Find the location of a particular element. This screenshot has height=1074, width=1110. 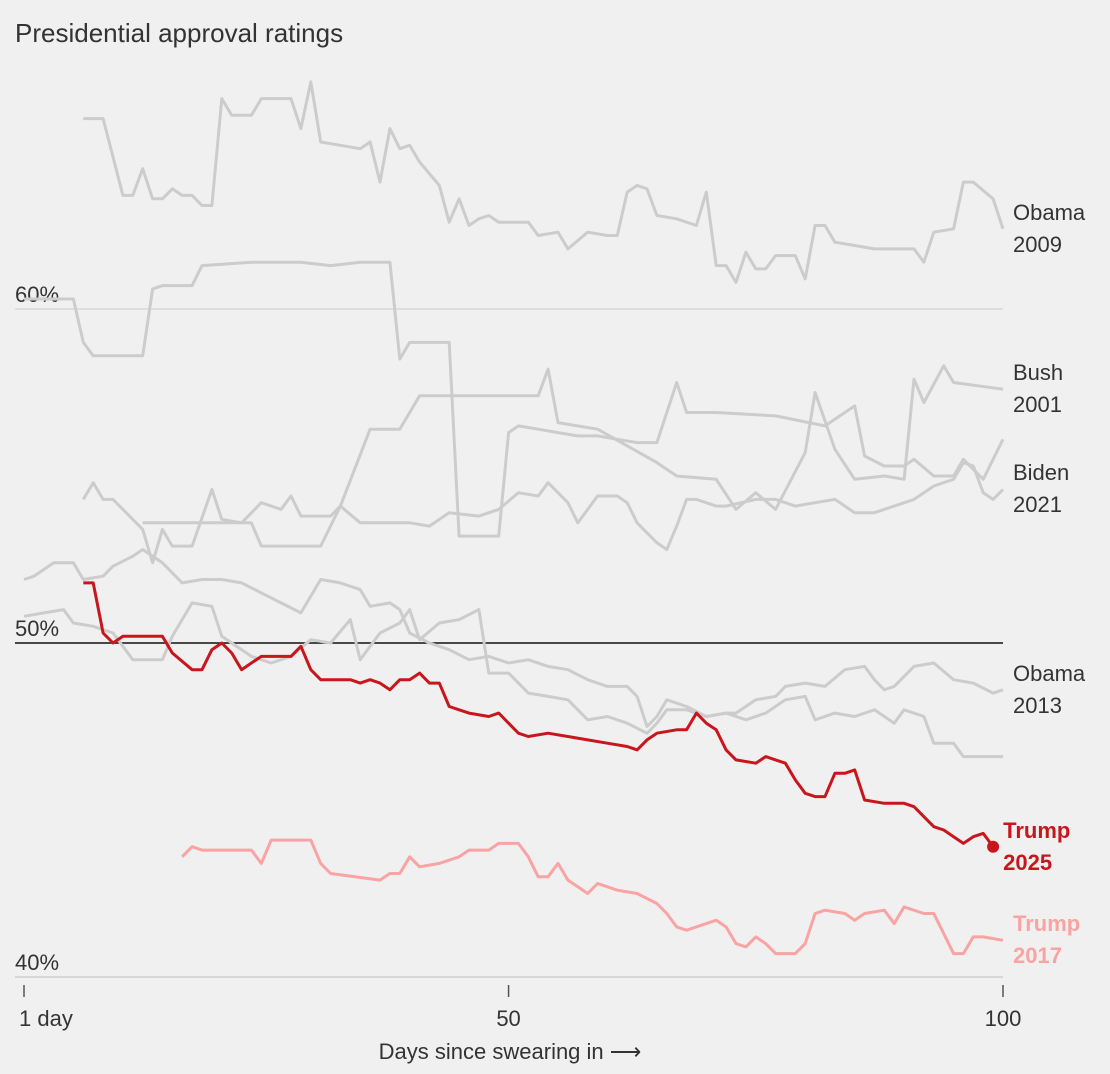

series-label: Trump 2017 is located at coordinates (1047, 940).